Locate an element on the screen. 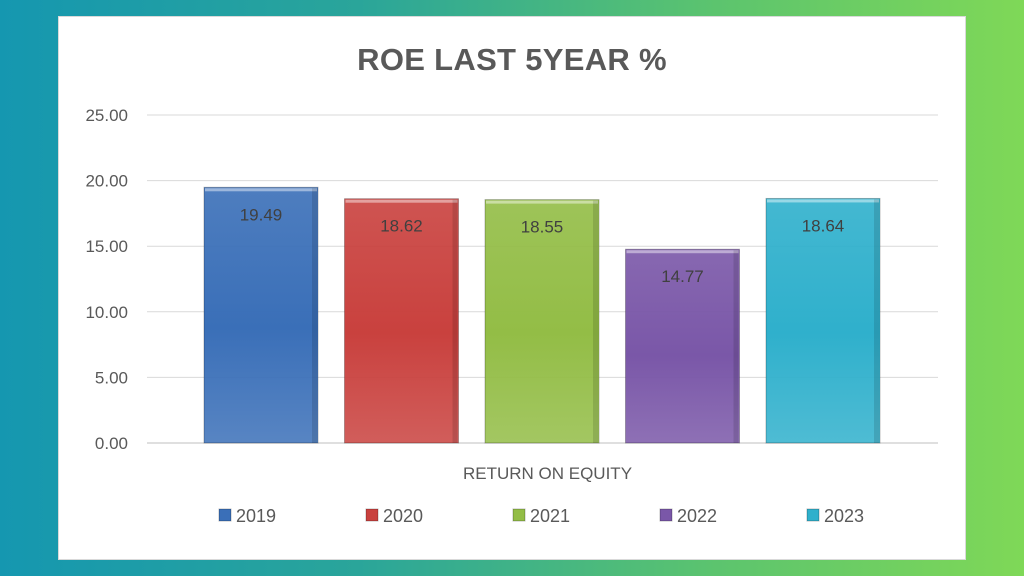 The height and width of the screenshot is (576, 1024). legend: 2019 2020 2021 2022 2023 is located at coordinates (541, 516).